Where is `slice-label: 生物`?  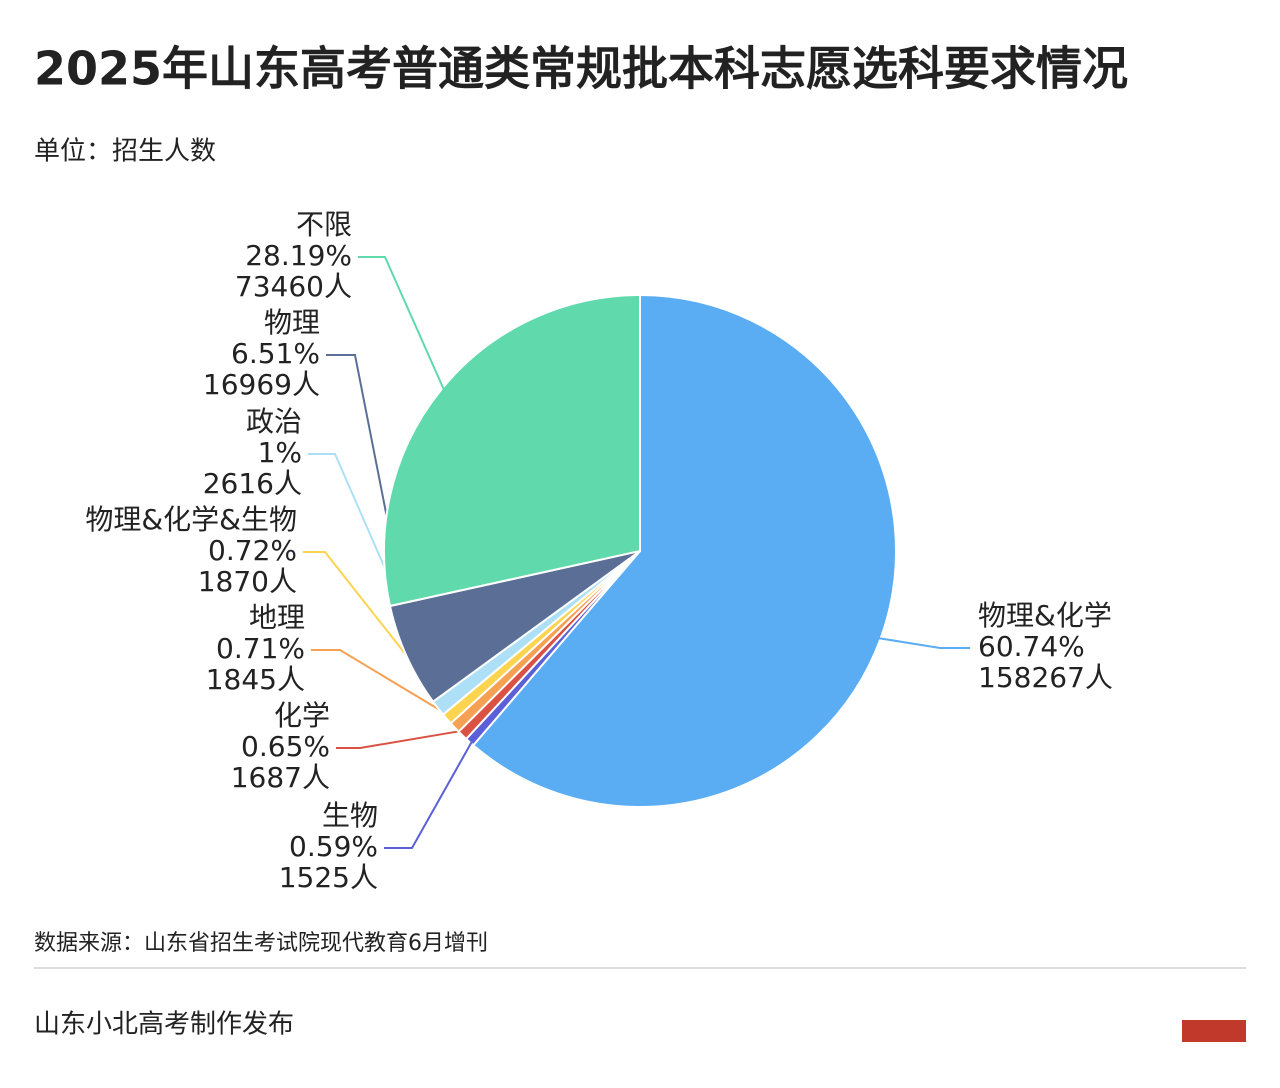 slice-label: 生物 is located at coordinates (350, 815).